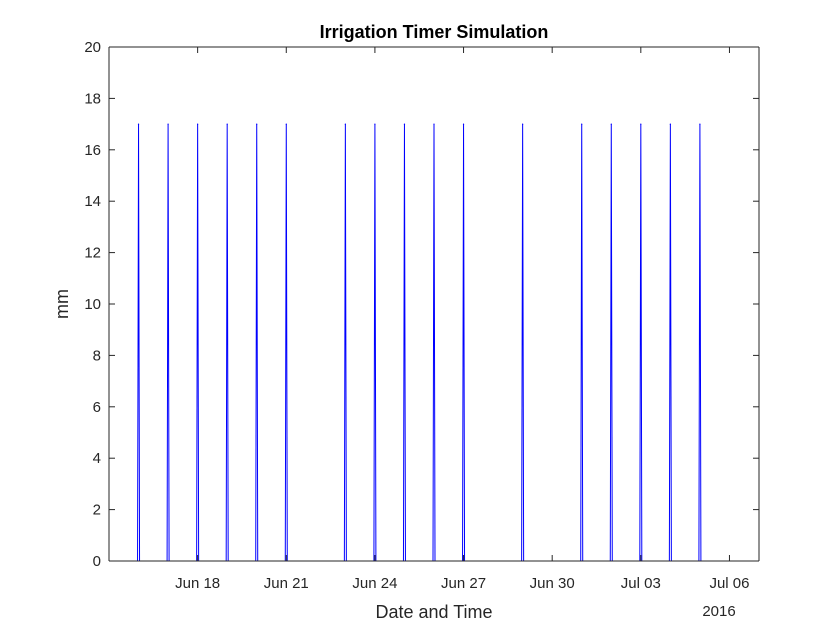 The image size is (840, 630). What do you see at coordinates (92, 47) in the screenshot?
I see `y-tick-label: 20` at bounding box center [92, 47].